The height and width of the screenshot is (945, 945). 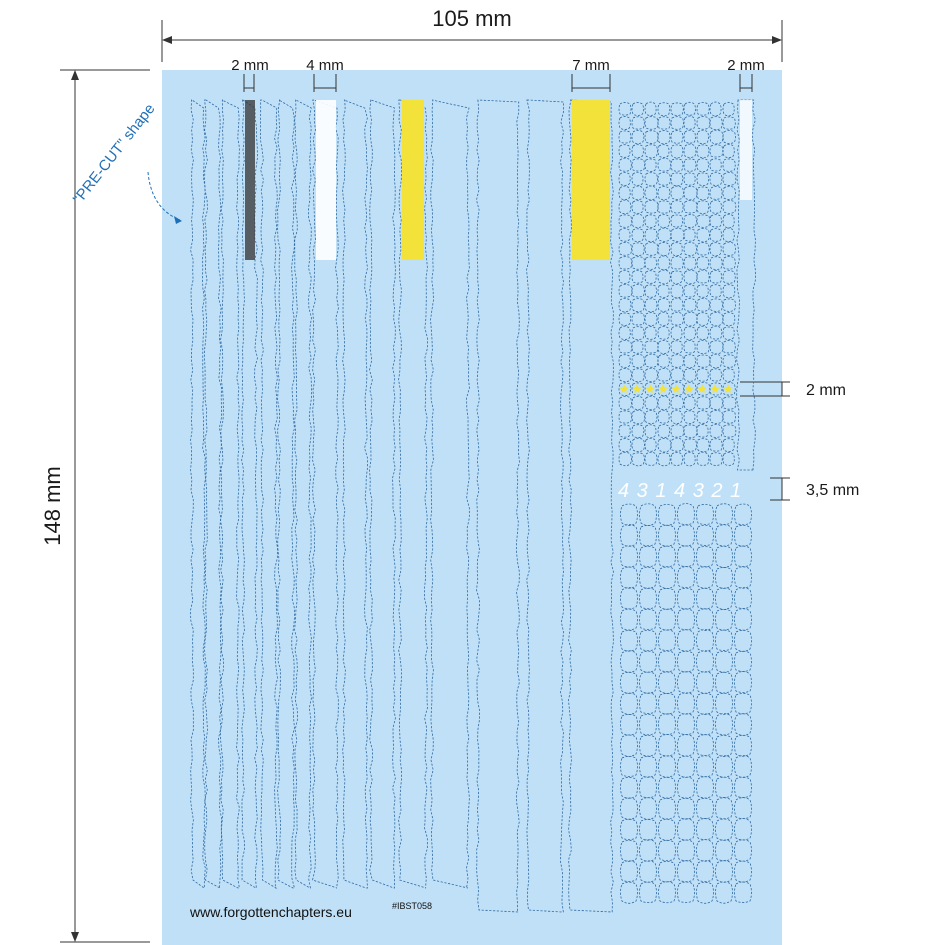 What do you see at coordinates (325, 74) in the screenshot?
I see `strip-4mm-dimension: 4 mm` at bounding box center [325, 74].